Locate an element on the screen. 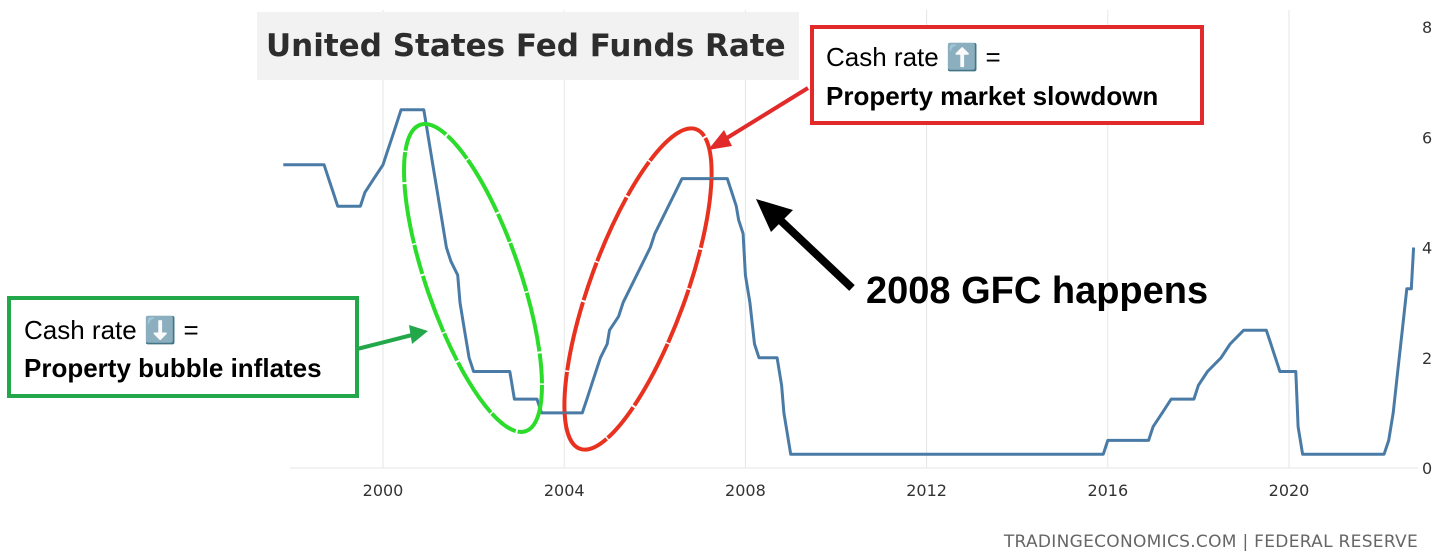 The image size is (1456, 559). x-axis-ticks: 2000 2004 2008 2012 2016 2020 is located at coordinates (836, 490).